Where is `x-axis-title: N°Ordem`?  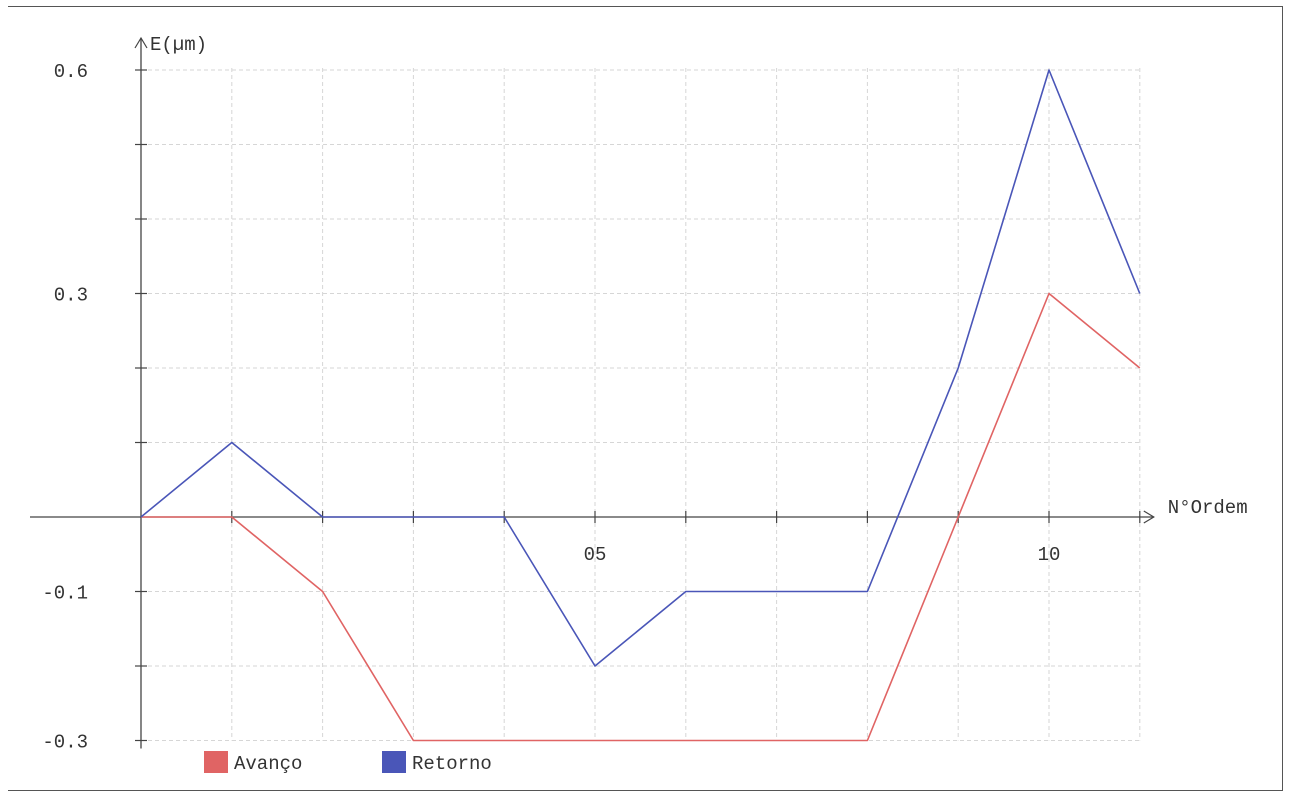 x-axis-title: N°Ordem is located at coordinates (1208, 508).